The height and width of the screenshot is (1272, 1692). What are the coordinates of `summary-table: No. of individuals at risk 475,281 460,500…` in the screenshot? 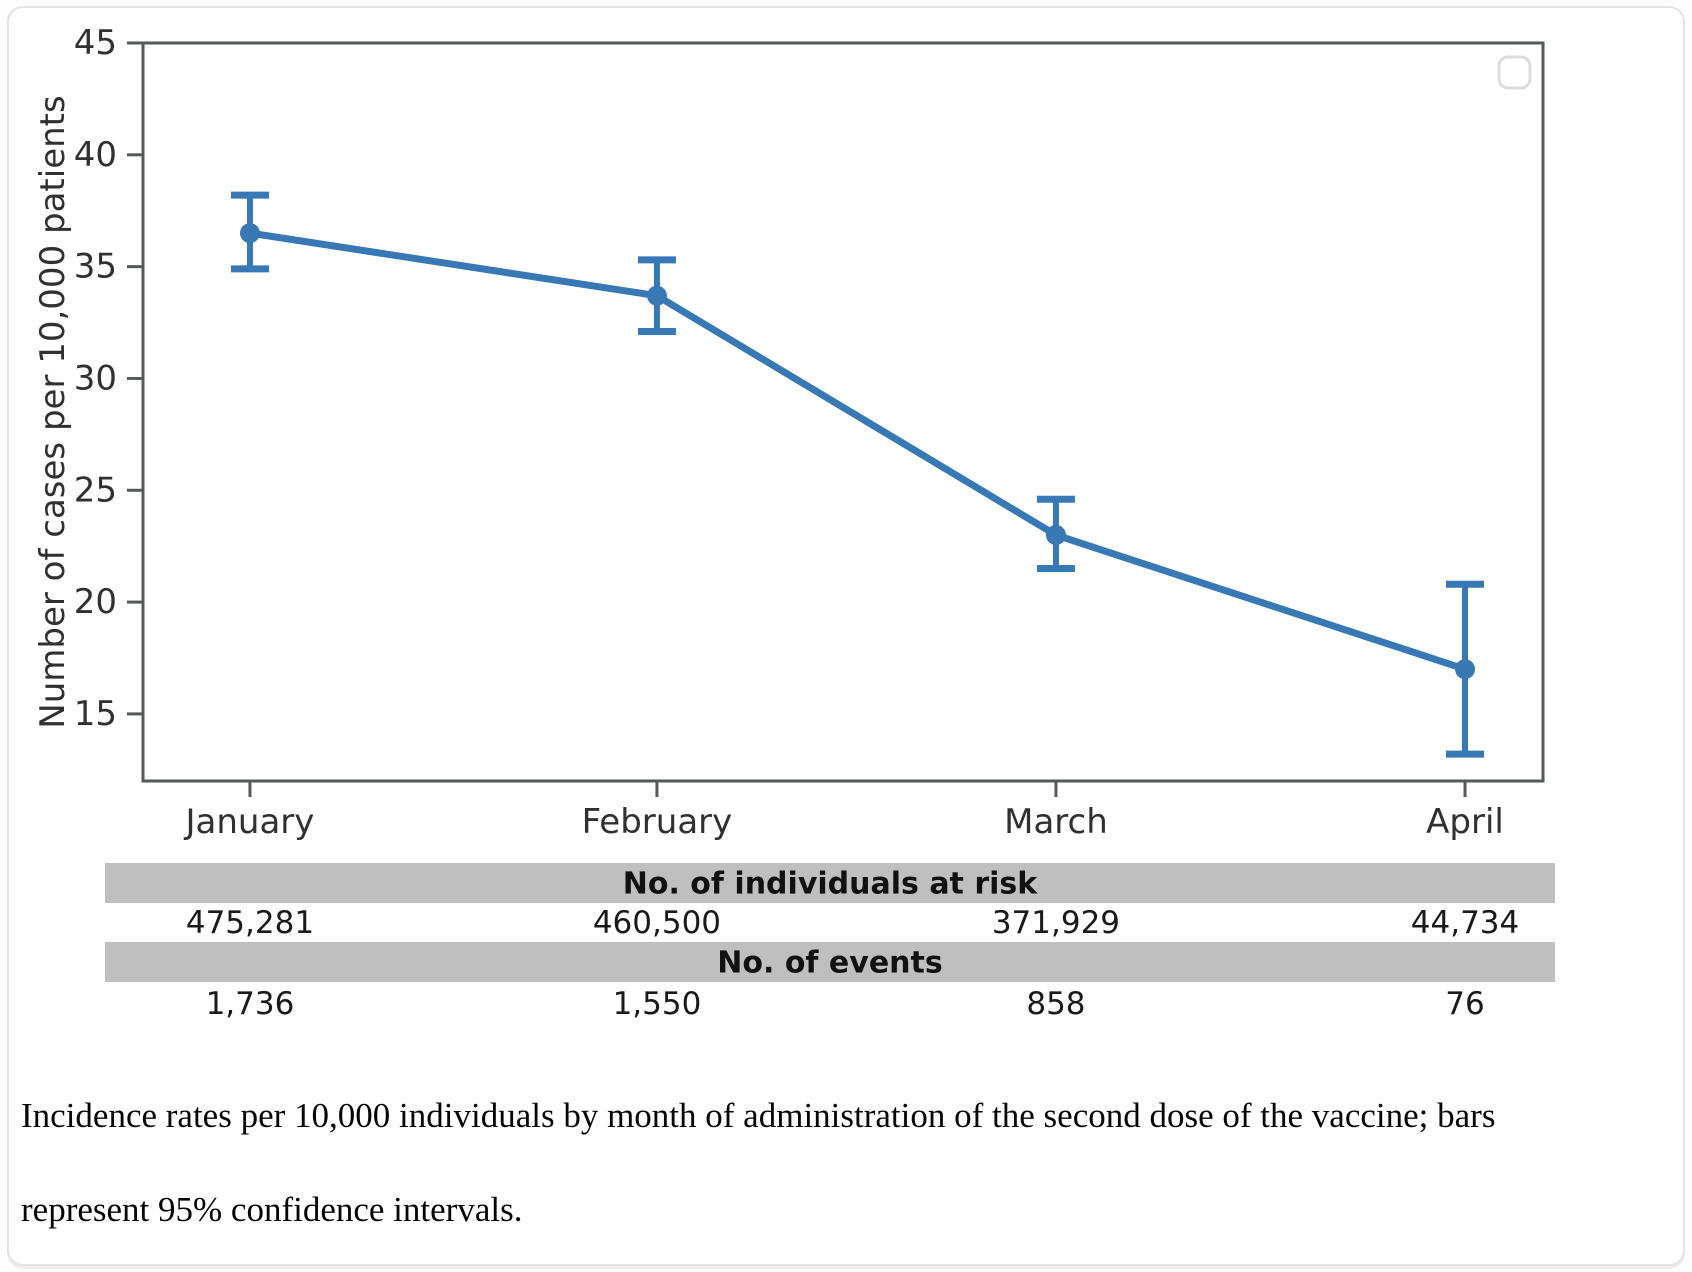 It's located at (830, 942).